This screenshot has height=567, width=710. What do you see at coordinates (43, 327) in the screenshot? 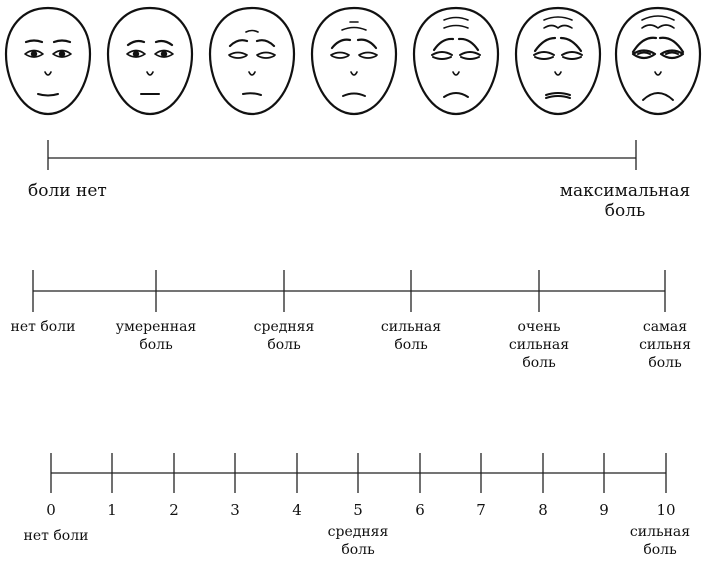
I see `scale2-label-none: нет боли` at bounding box center [43, 327].